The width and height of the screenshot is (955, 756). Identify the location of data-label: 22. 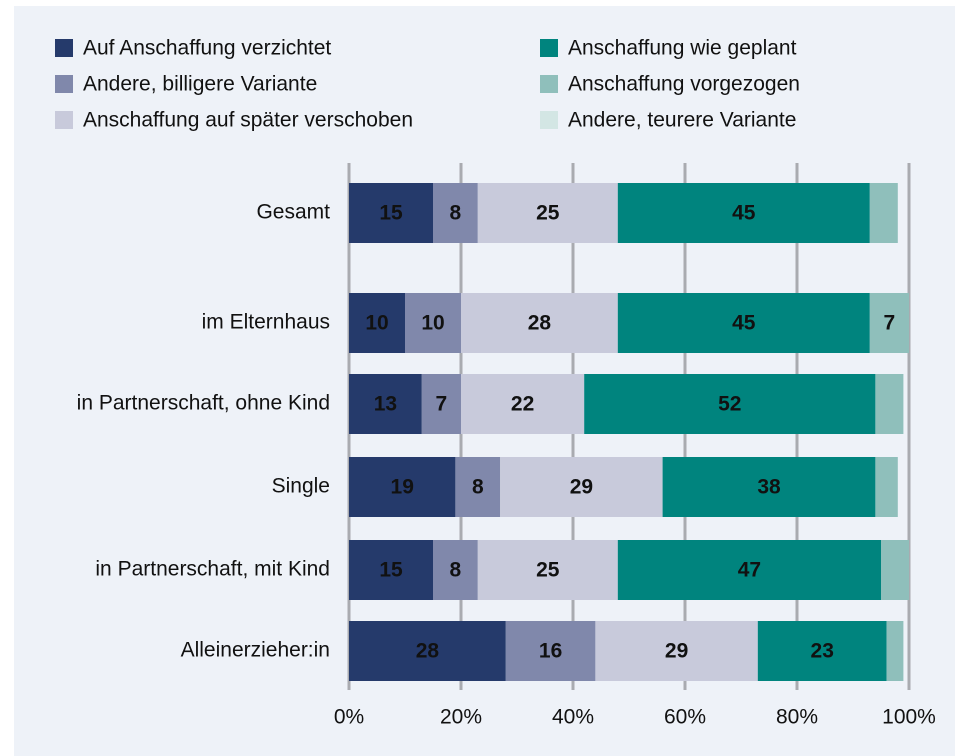
(522, 404).